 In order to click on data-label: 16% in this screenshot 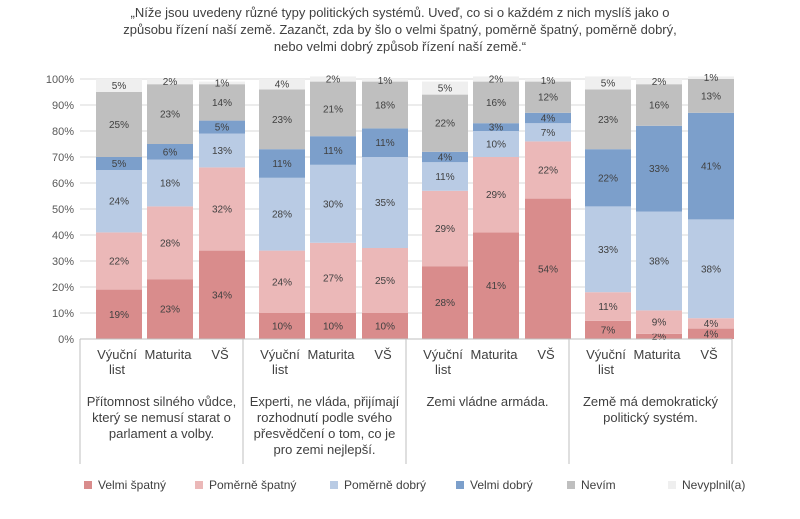, I will do `click(659, 106)`.